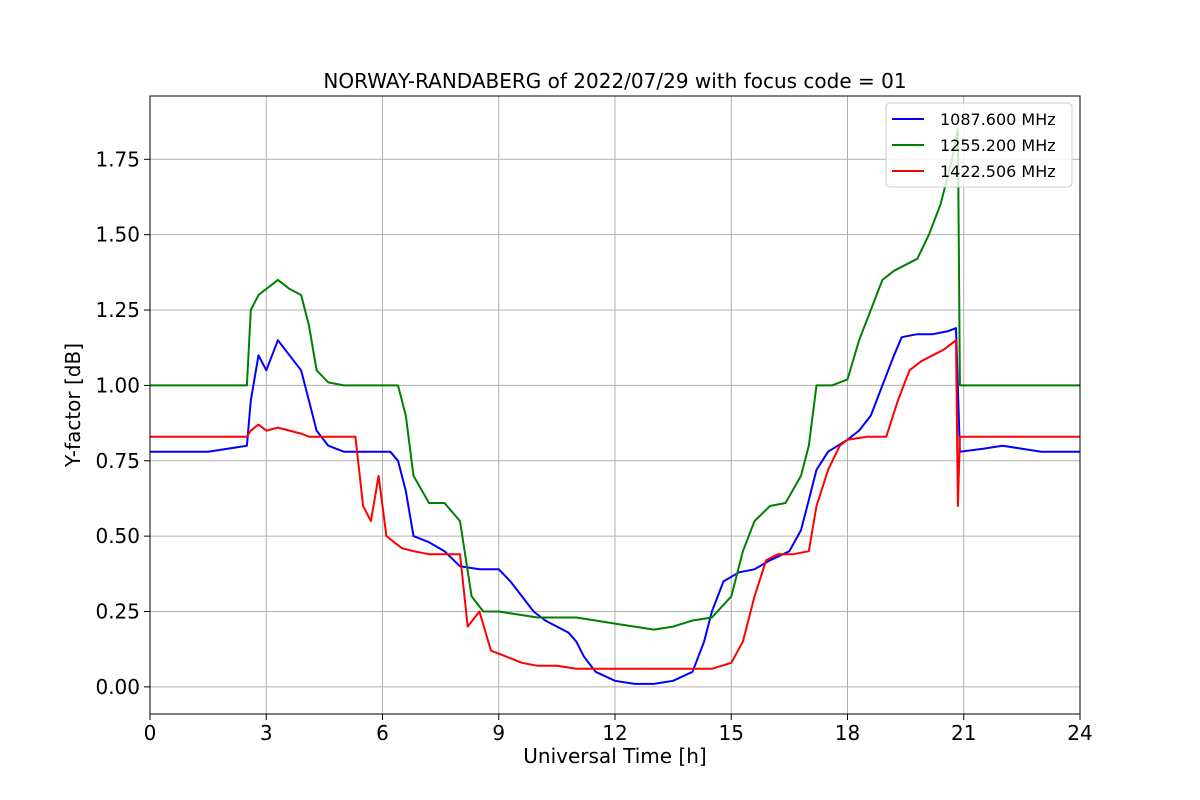  I want to click on y-tick-label: 1.50, so click(117, 235).